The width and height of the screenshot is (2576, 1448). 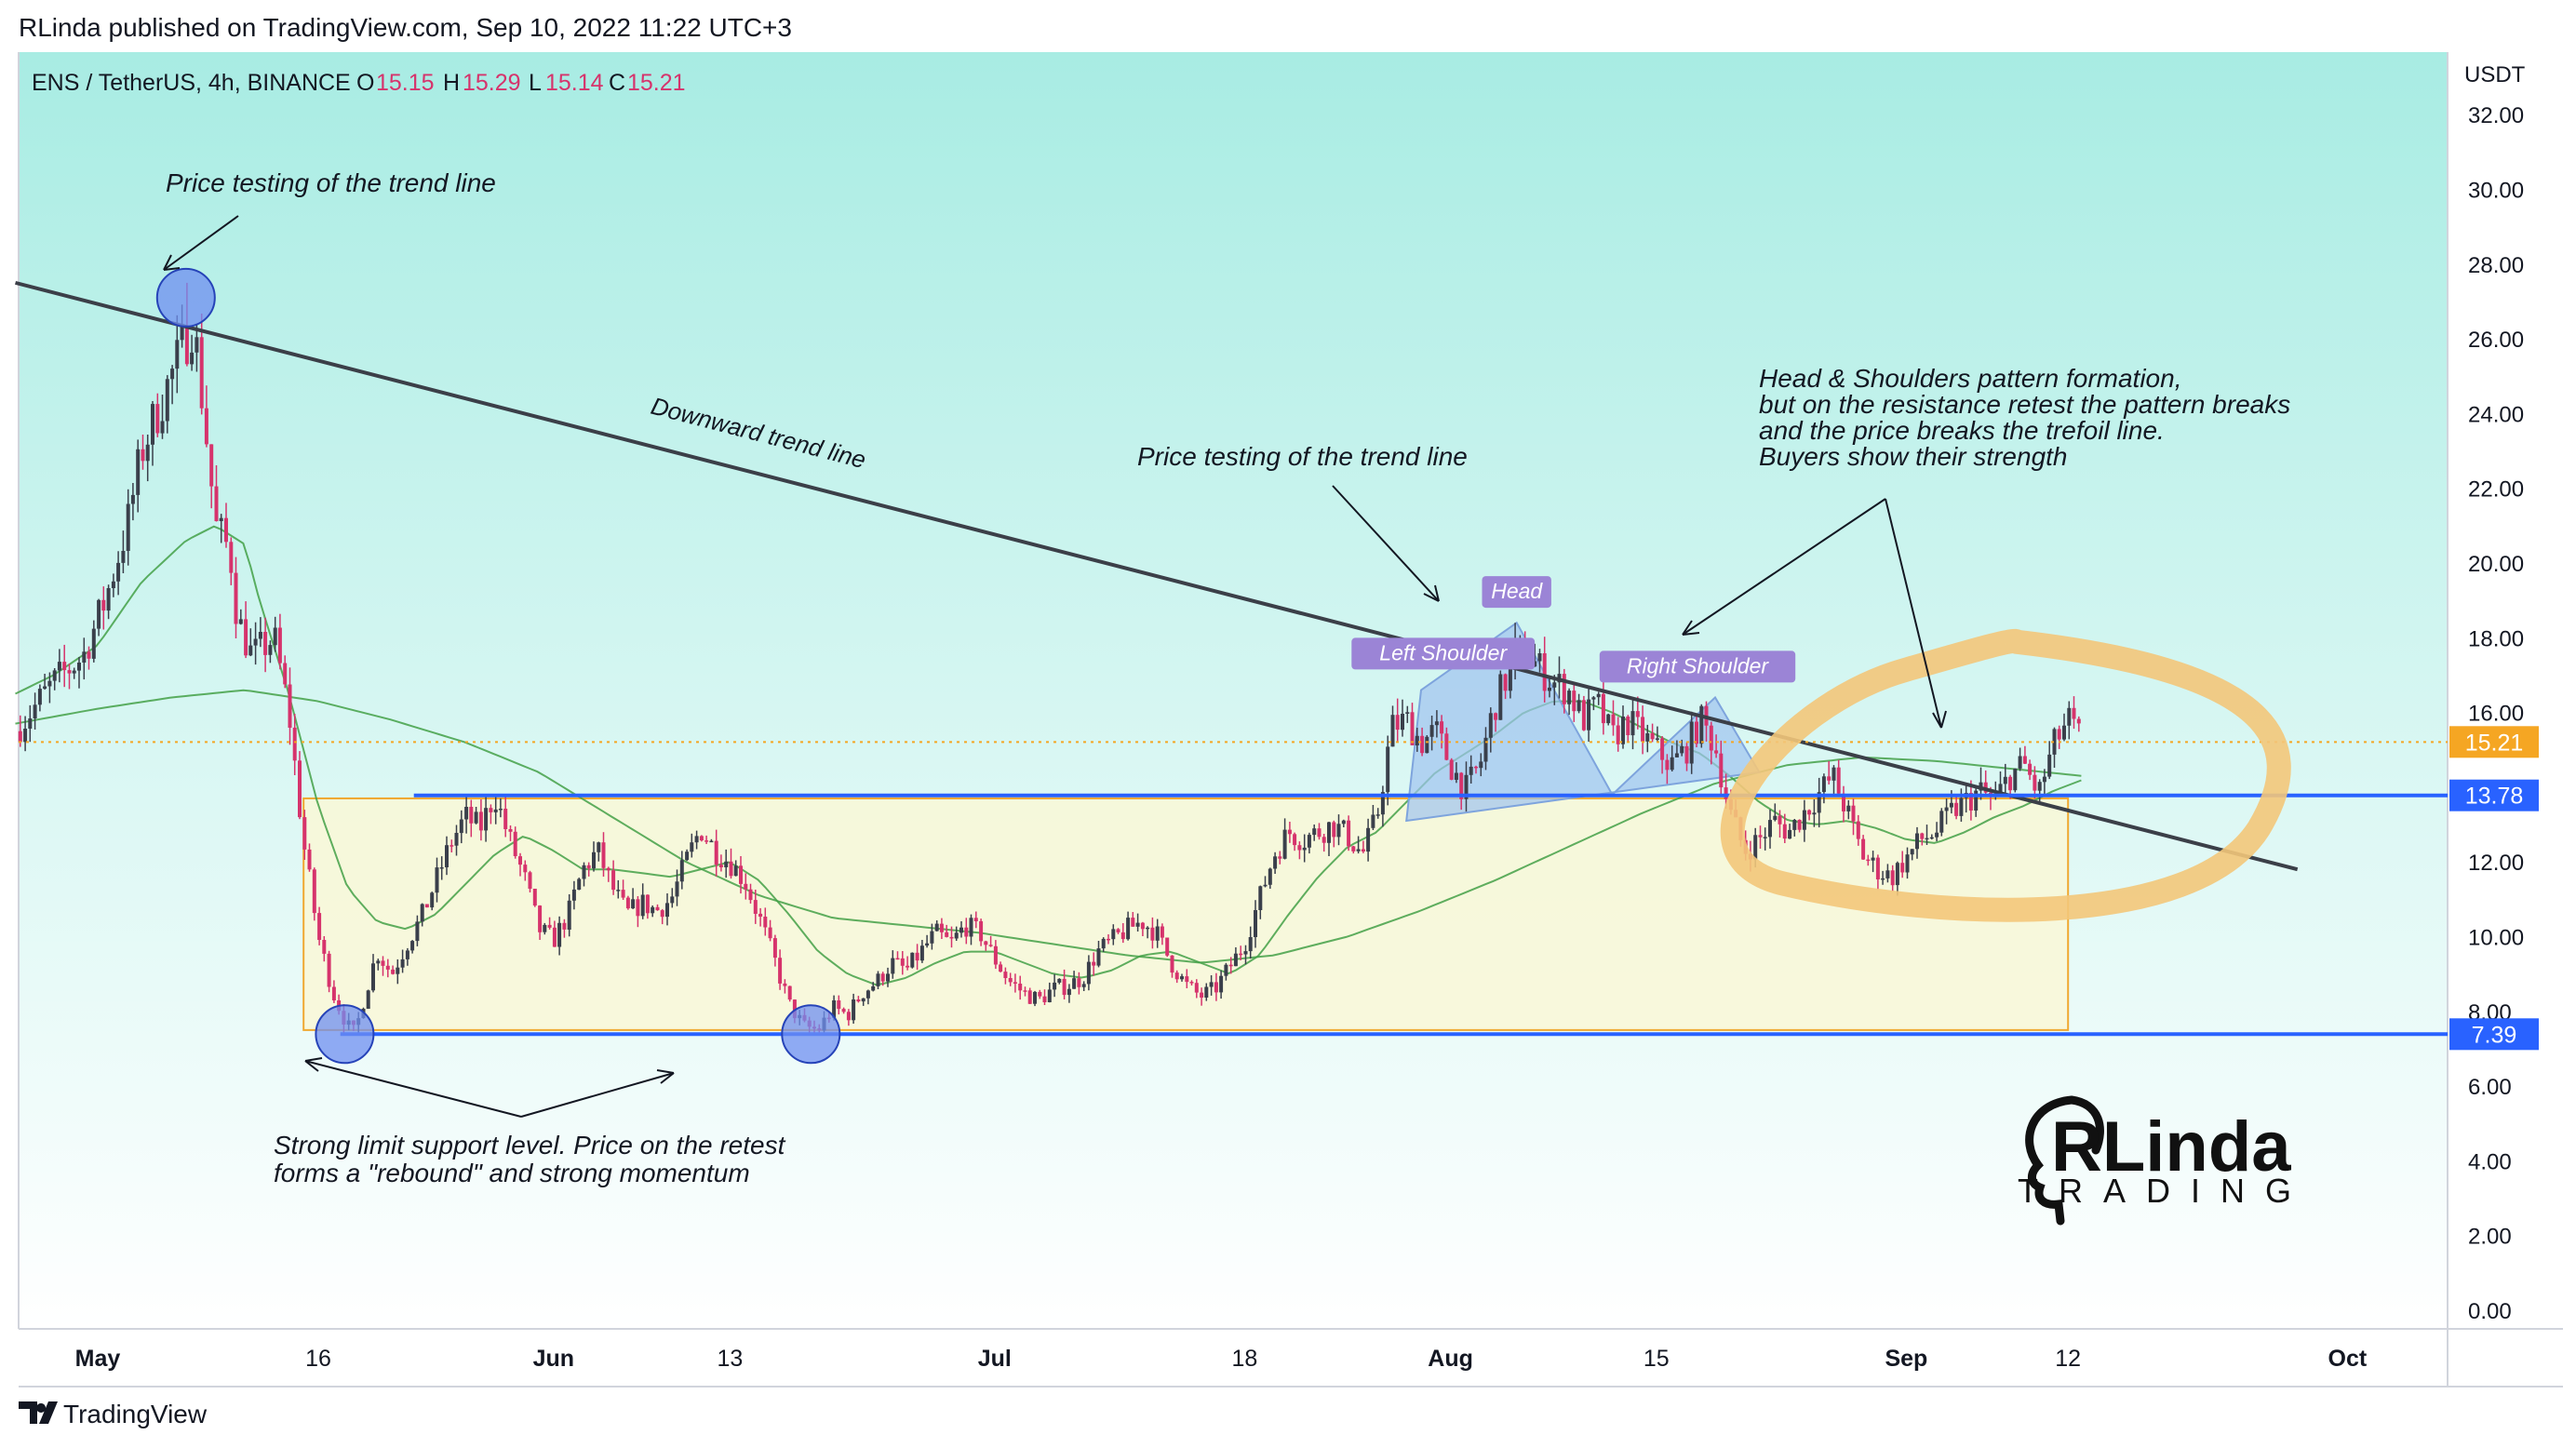 I want to click on x-tick-label: May, so click(x=98, y=1359).